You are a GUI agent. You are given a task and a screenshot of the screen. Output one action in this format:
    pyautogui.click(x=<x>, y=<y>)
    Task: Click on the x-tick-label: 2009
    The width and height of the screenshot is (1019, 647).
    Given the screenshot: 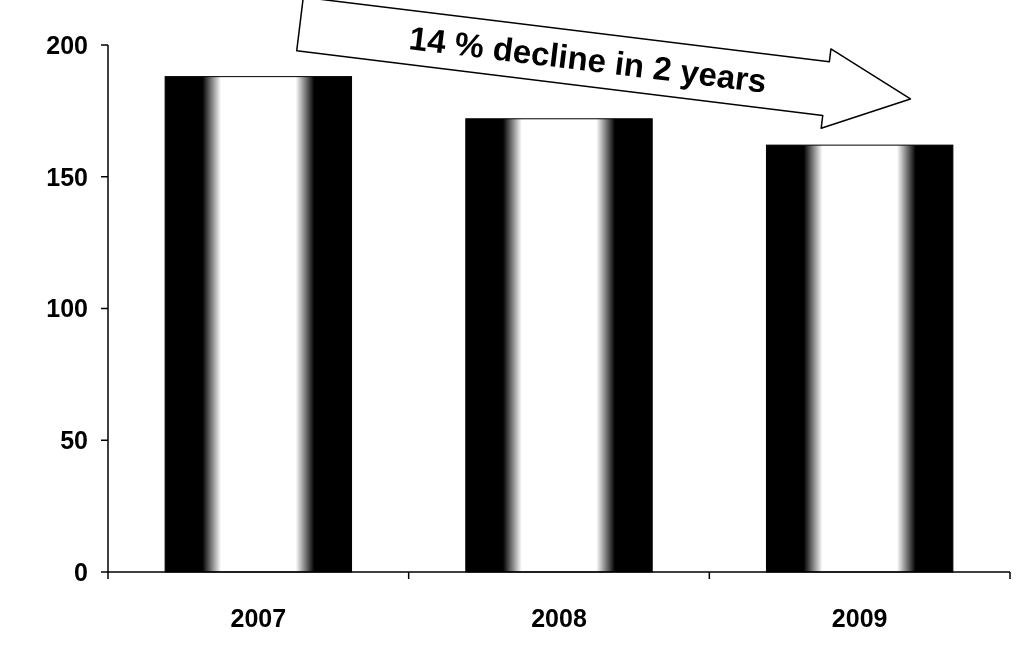 What is the action you would take?
    pyautogui.click(x=859, y=618)
    